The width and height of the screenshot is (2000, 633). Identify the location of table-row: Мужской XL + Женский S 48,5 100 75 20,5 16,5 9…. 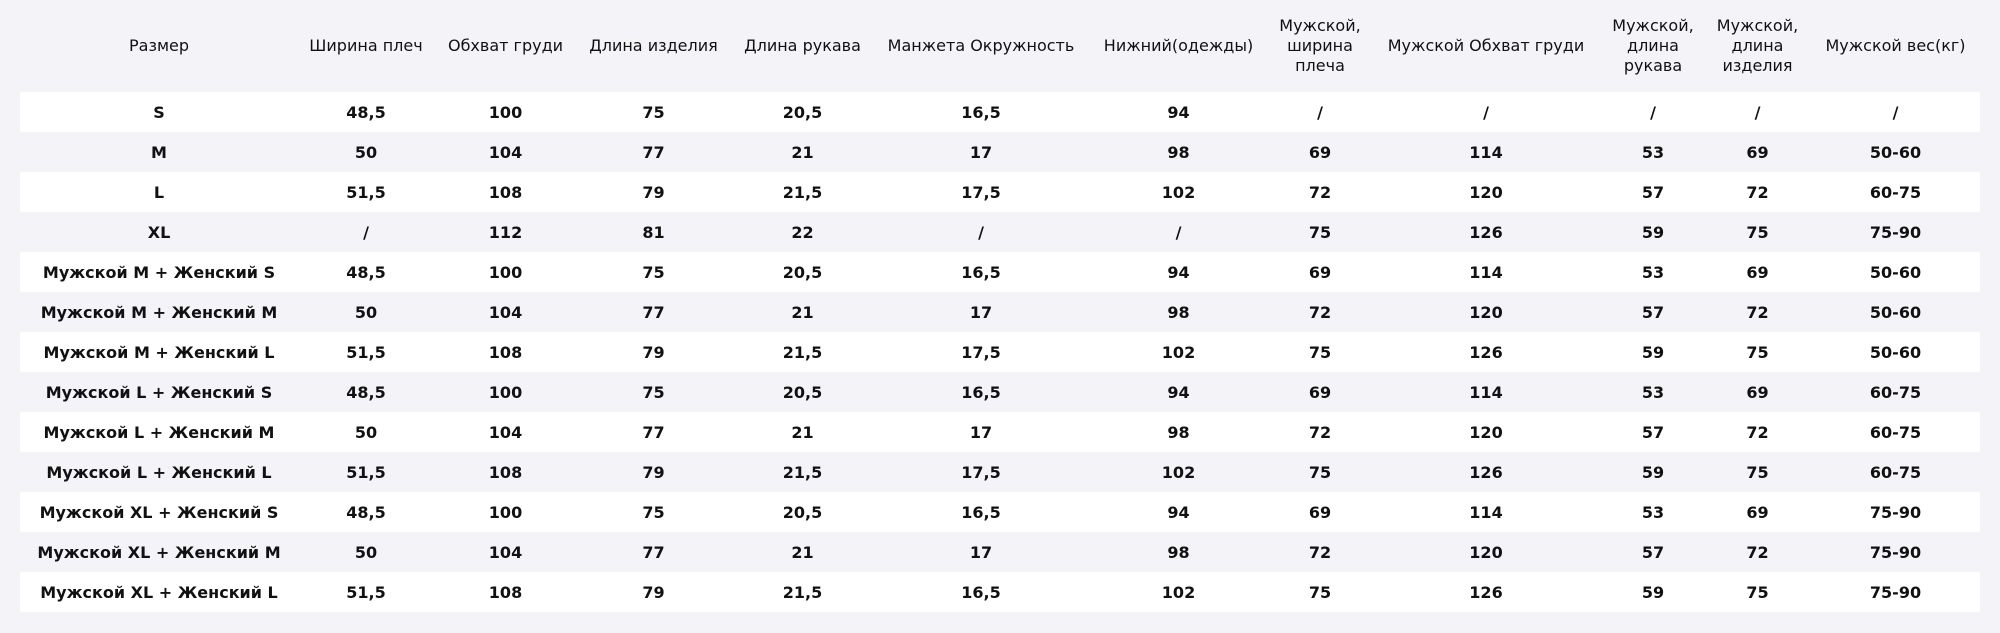
(1000, 512).